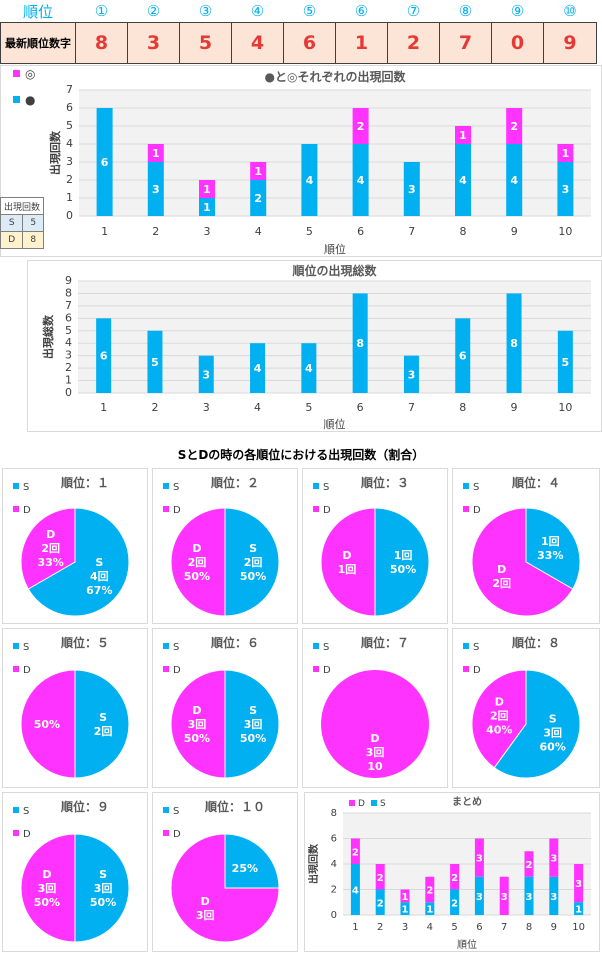 This screenshot has height=974, width=602. What do you see at coordinates (565, 231) in the screenshot?
I see `x-tick-label: 10` at bounding box center [565, 231].